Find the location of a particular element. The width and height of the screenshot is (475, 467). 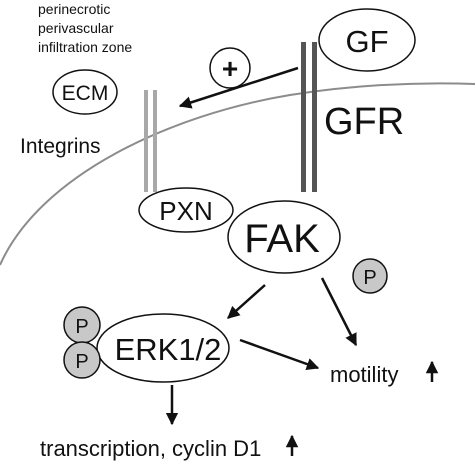

pxn-label: PXN is located at coordinates (185, 211).